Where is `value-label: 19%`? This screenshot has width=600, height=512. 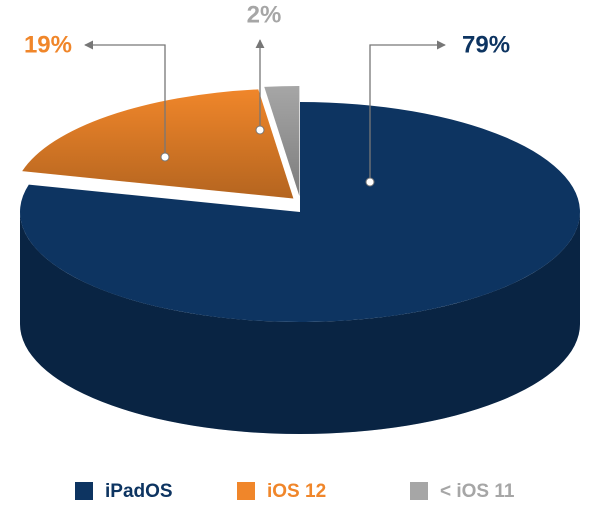
value-label: 19% is located at coordinates (48, 44).